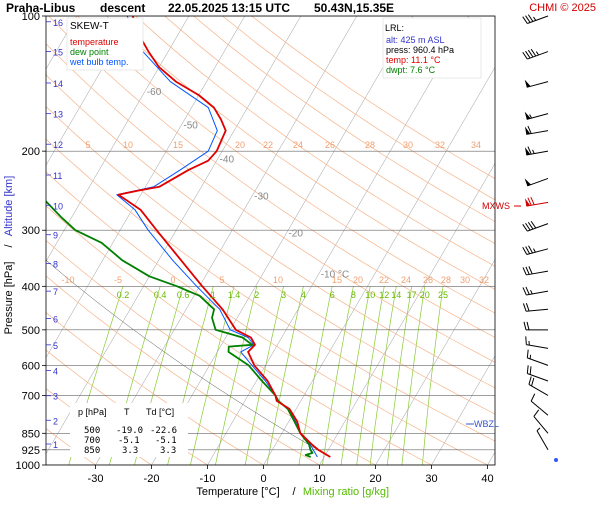 This screenshot has width=600, height=505. What do you see at coordinates (31, 287) in the screenshot?
I see `pressure-tick-label: 400` at bounding box center [31, 287].